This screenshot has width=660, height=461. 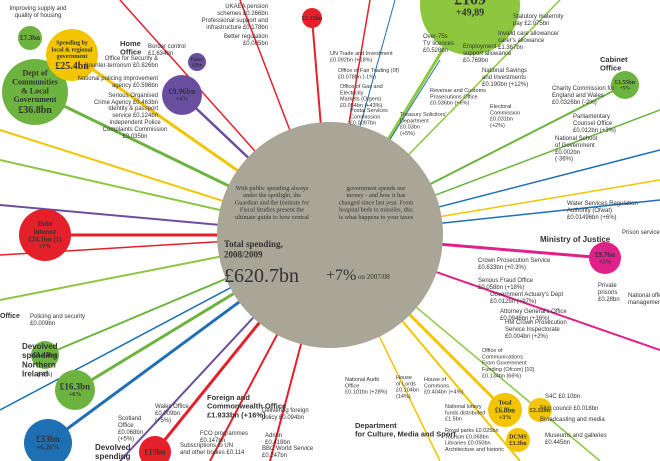 I want to click on text-line: Treasury Solicitors', so click(x=423, y=115).